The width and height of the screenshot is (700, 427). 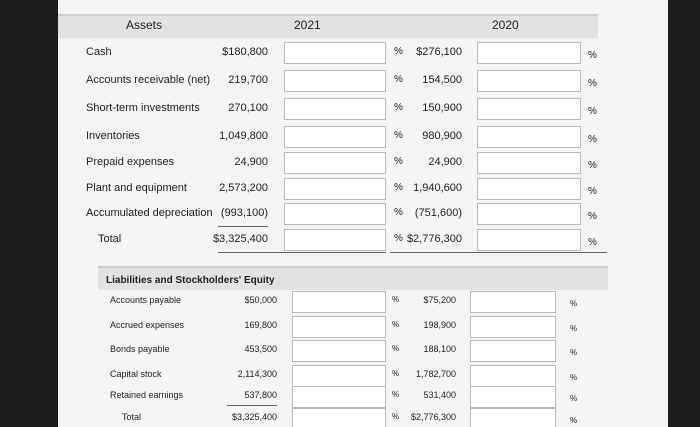 What do you see at coordinates (113, 136) in the screenshot?
I see `row-label: Inventories` at bounding box center [113, 136].